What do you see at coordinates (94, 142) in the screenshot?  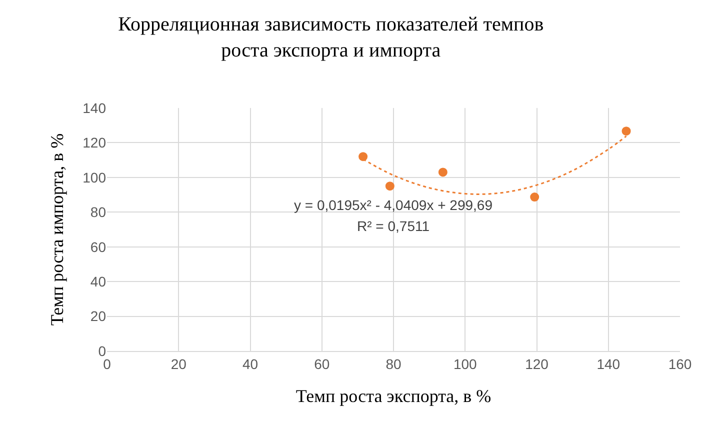 I see `y-tick-label: 120` at bounding box center [94, 142].